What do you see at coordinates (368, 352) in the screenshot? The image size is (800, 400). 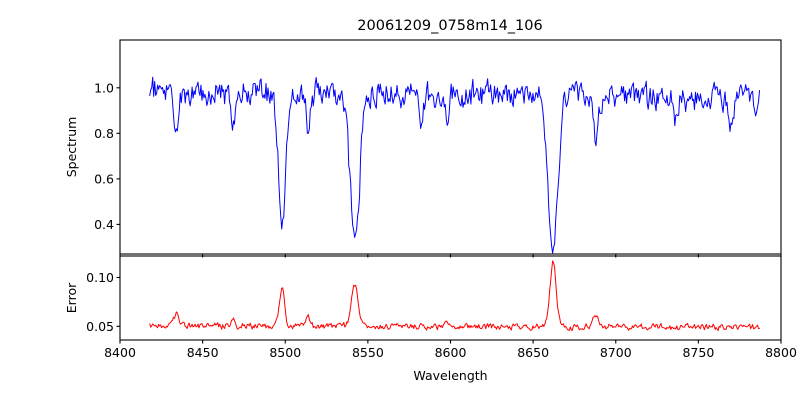 I see `x-tick-label: 8550` at bounding box center [368, 352].